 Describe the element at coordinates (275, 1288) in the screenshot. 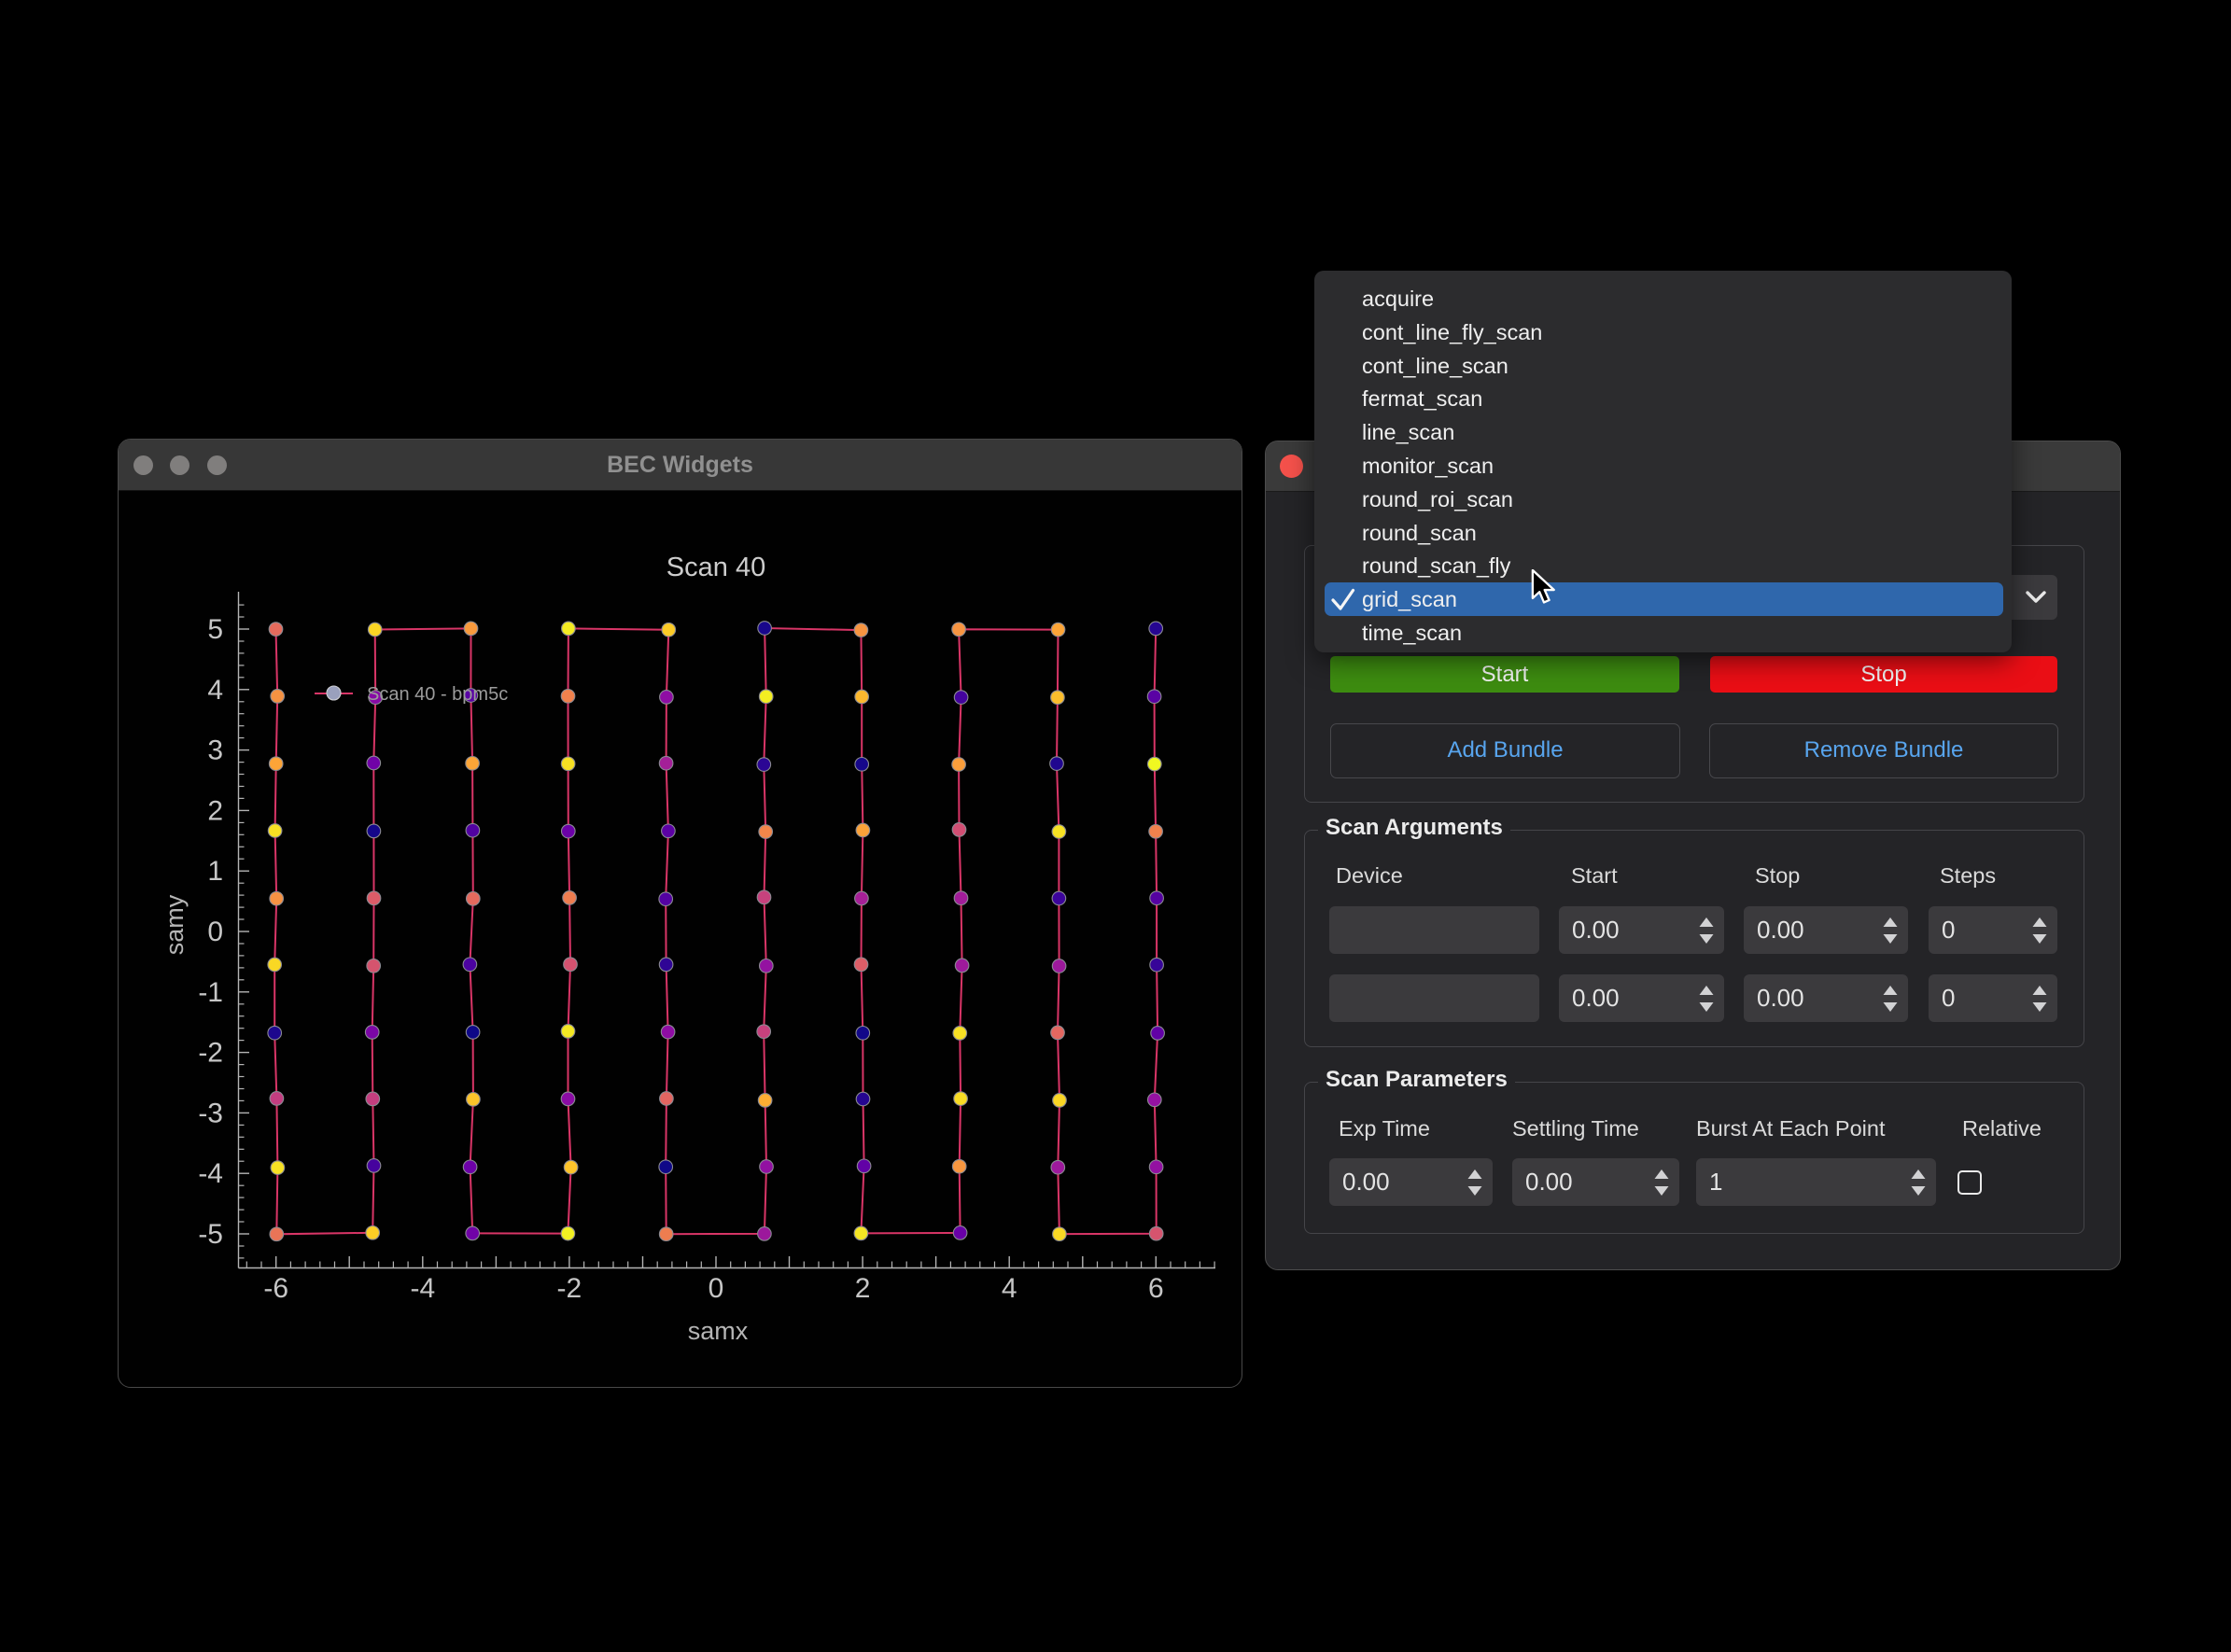

I see `svg-text: -6` at that location.